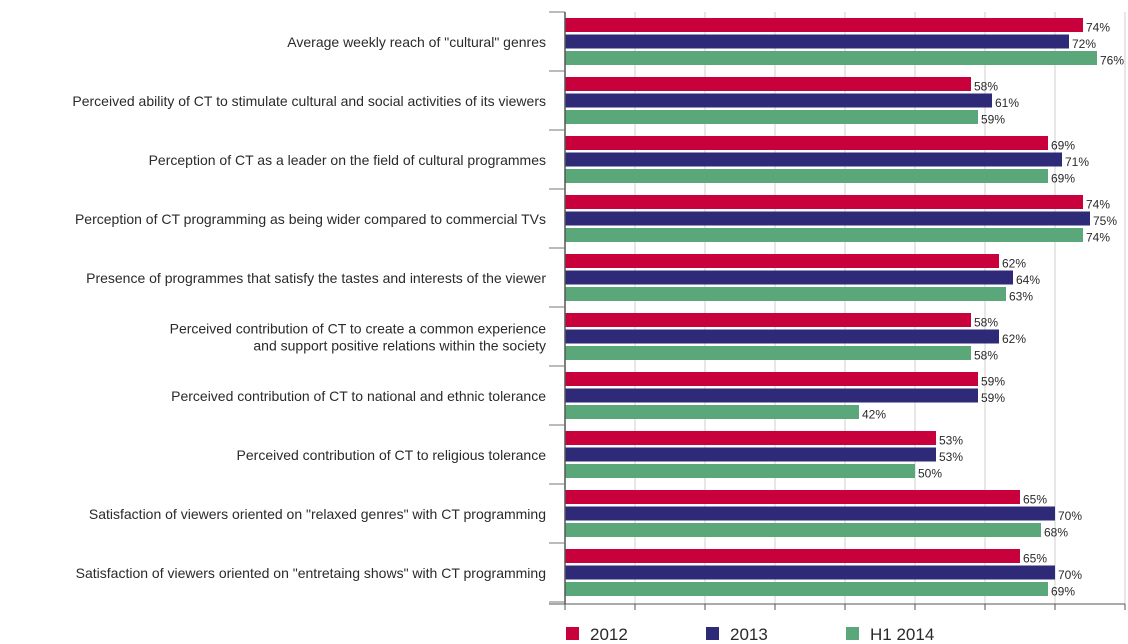  I want to click on legend-swatch-h1-2014, so click(852, 633).